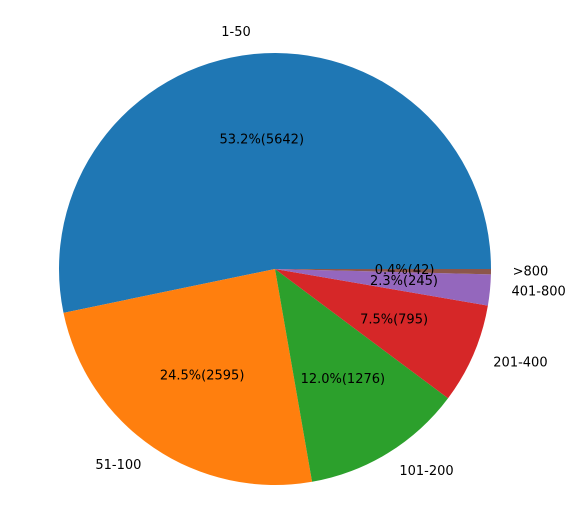 This screenshot has width=581, height=520. I want to click on slice-percent-label: 7.5%(795), so click(394, 320).